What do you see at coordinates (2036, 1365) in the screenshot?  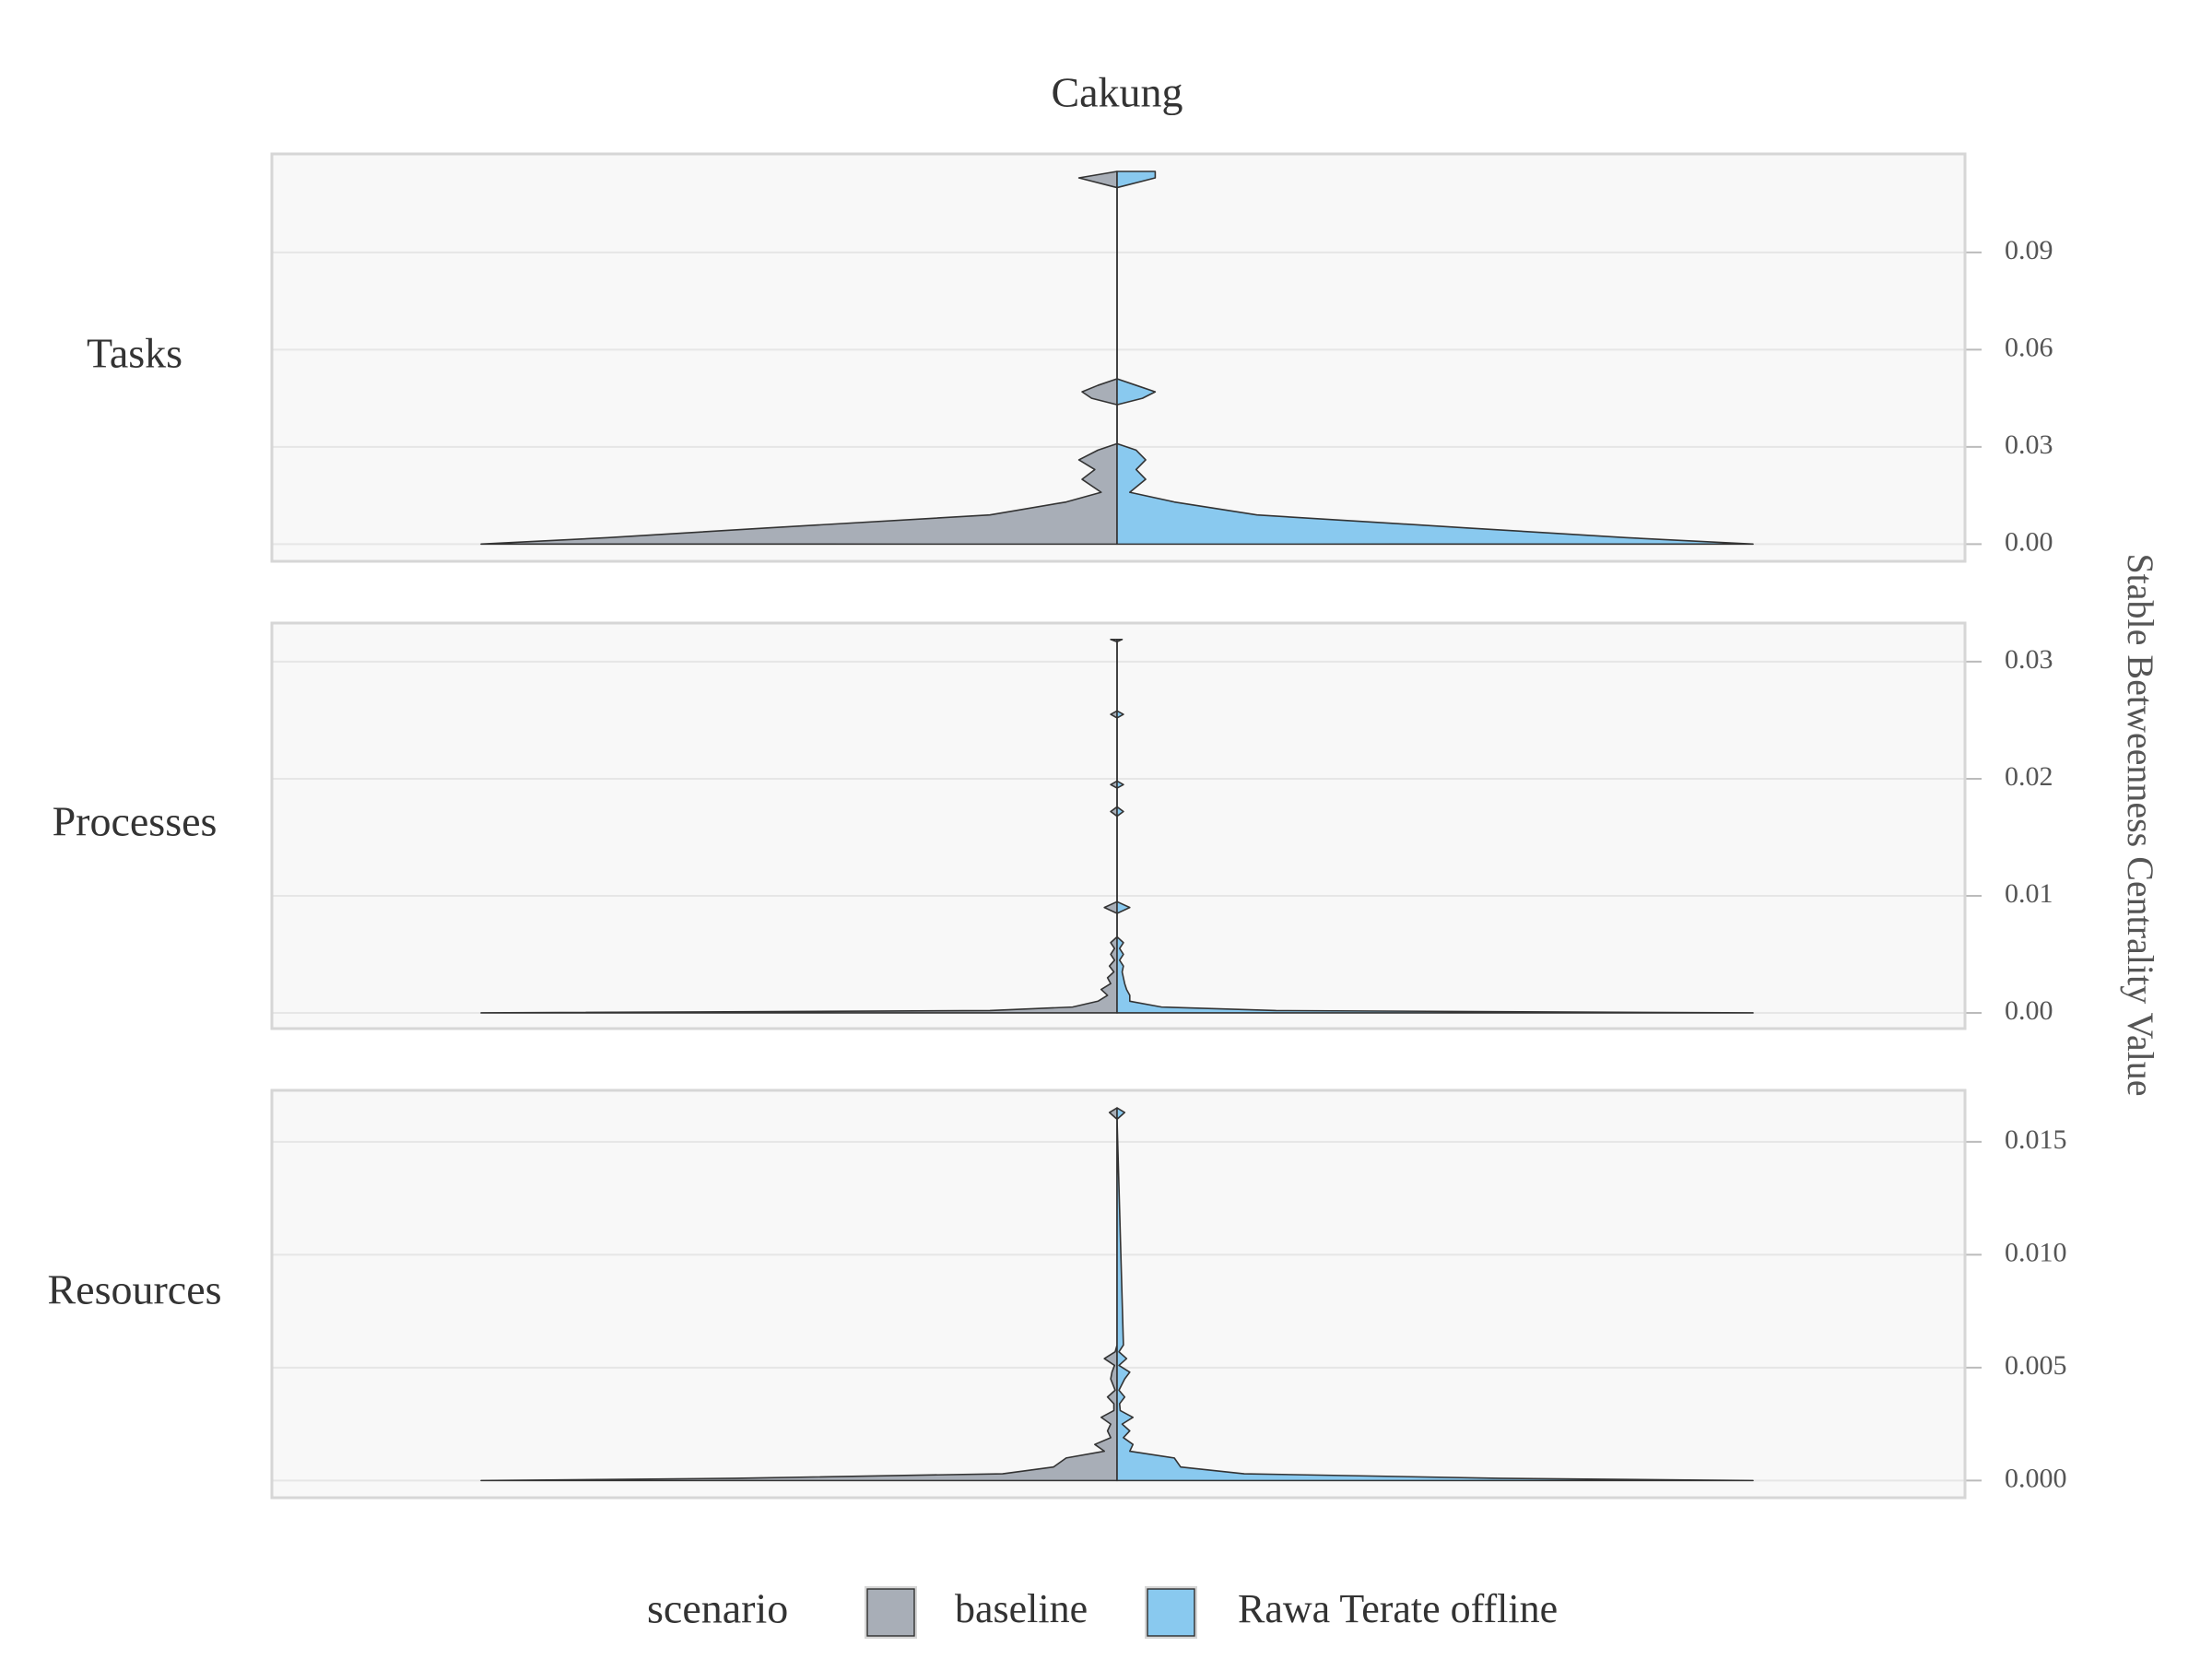 I see `y-tick-label: 0.005` at bounding box center [2036, 1365].